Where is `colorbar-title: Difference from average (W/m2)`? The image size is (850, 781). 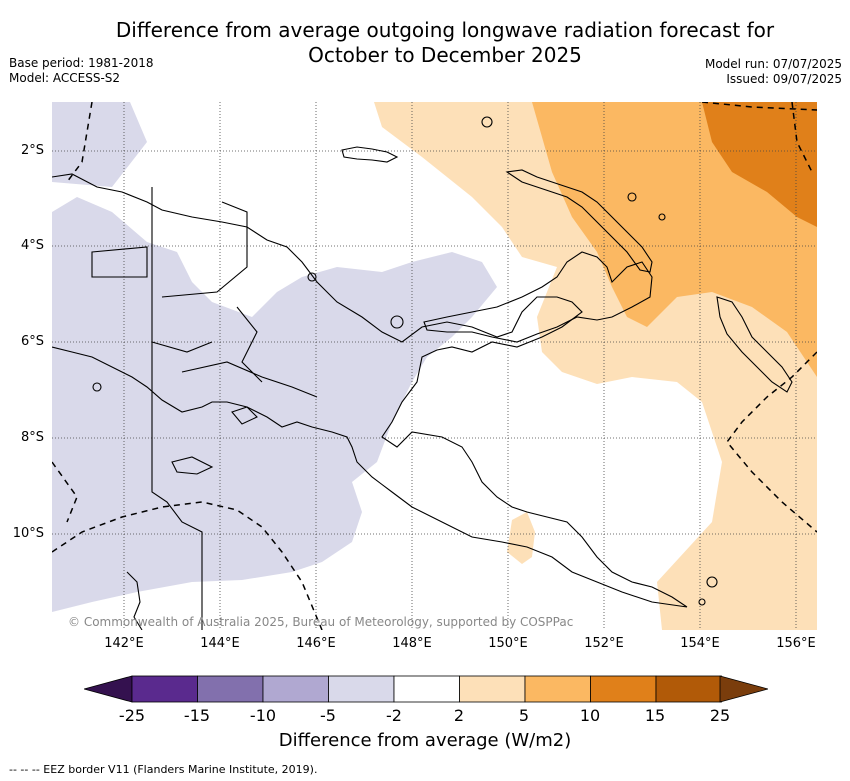 colorbar-title: Difference from average (W/m2) is located at coordinates (425, 740).